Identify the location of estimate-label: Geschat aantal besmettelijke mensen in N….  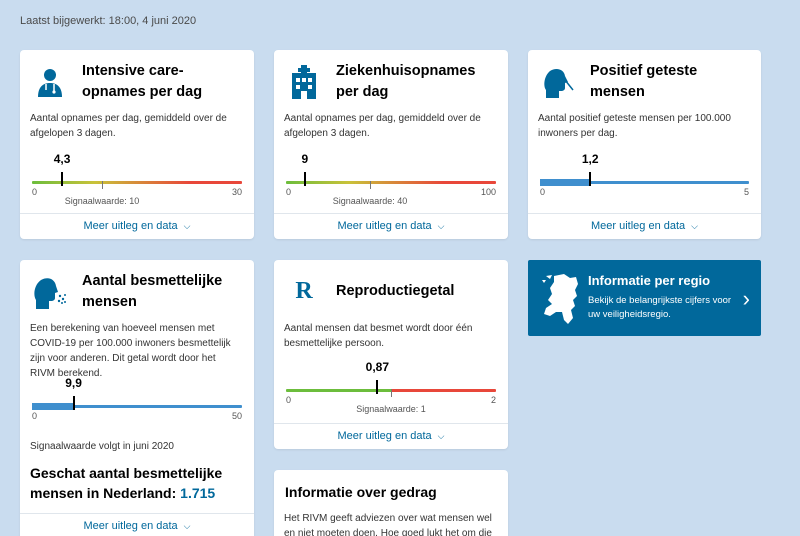
(126, 483).